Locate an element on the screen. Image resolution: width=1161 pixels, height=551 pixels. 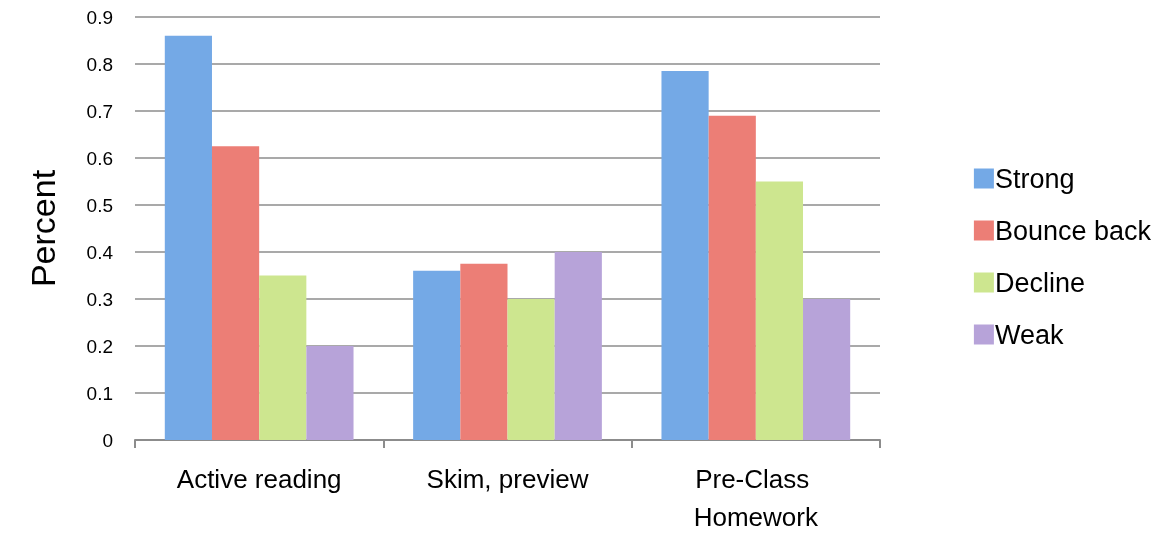
y-tick-label: 0.1 is located at coordinates (99, 393).